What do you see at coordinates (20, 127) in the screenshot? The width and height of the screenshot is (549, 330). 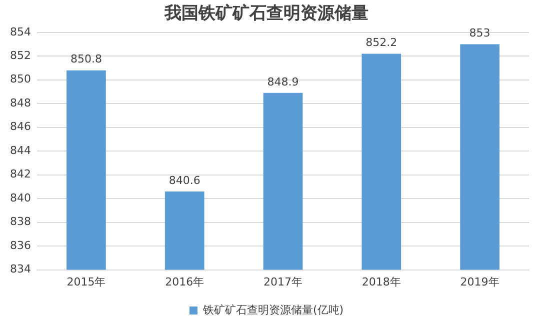 I see `y-tick-label: 846` at bounding box center [20, 127].